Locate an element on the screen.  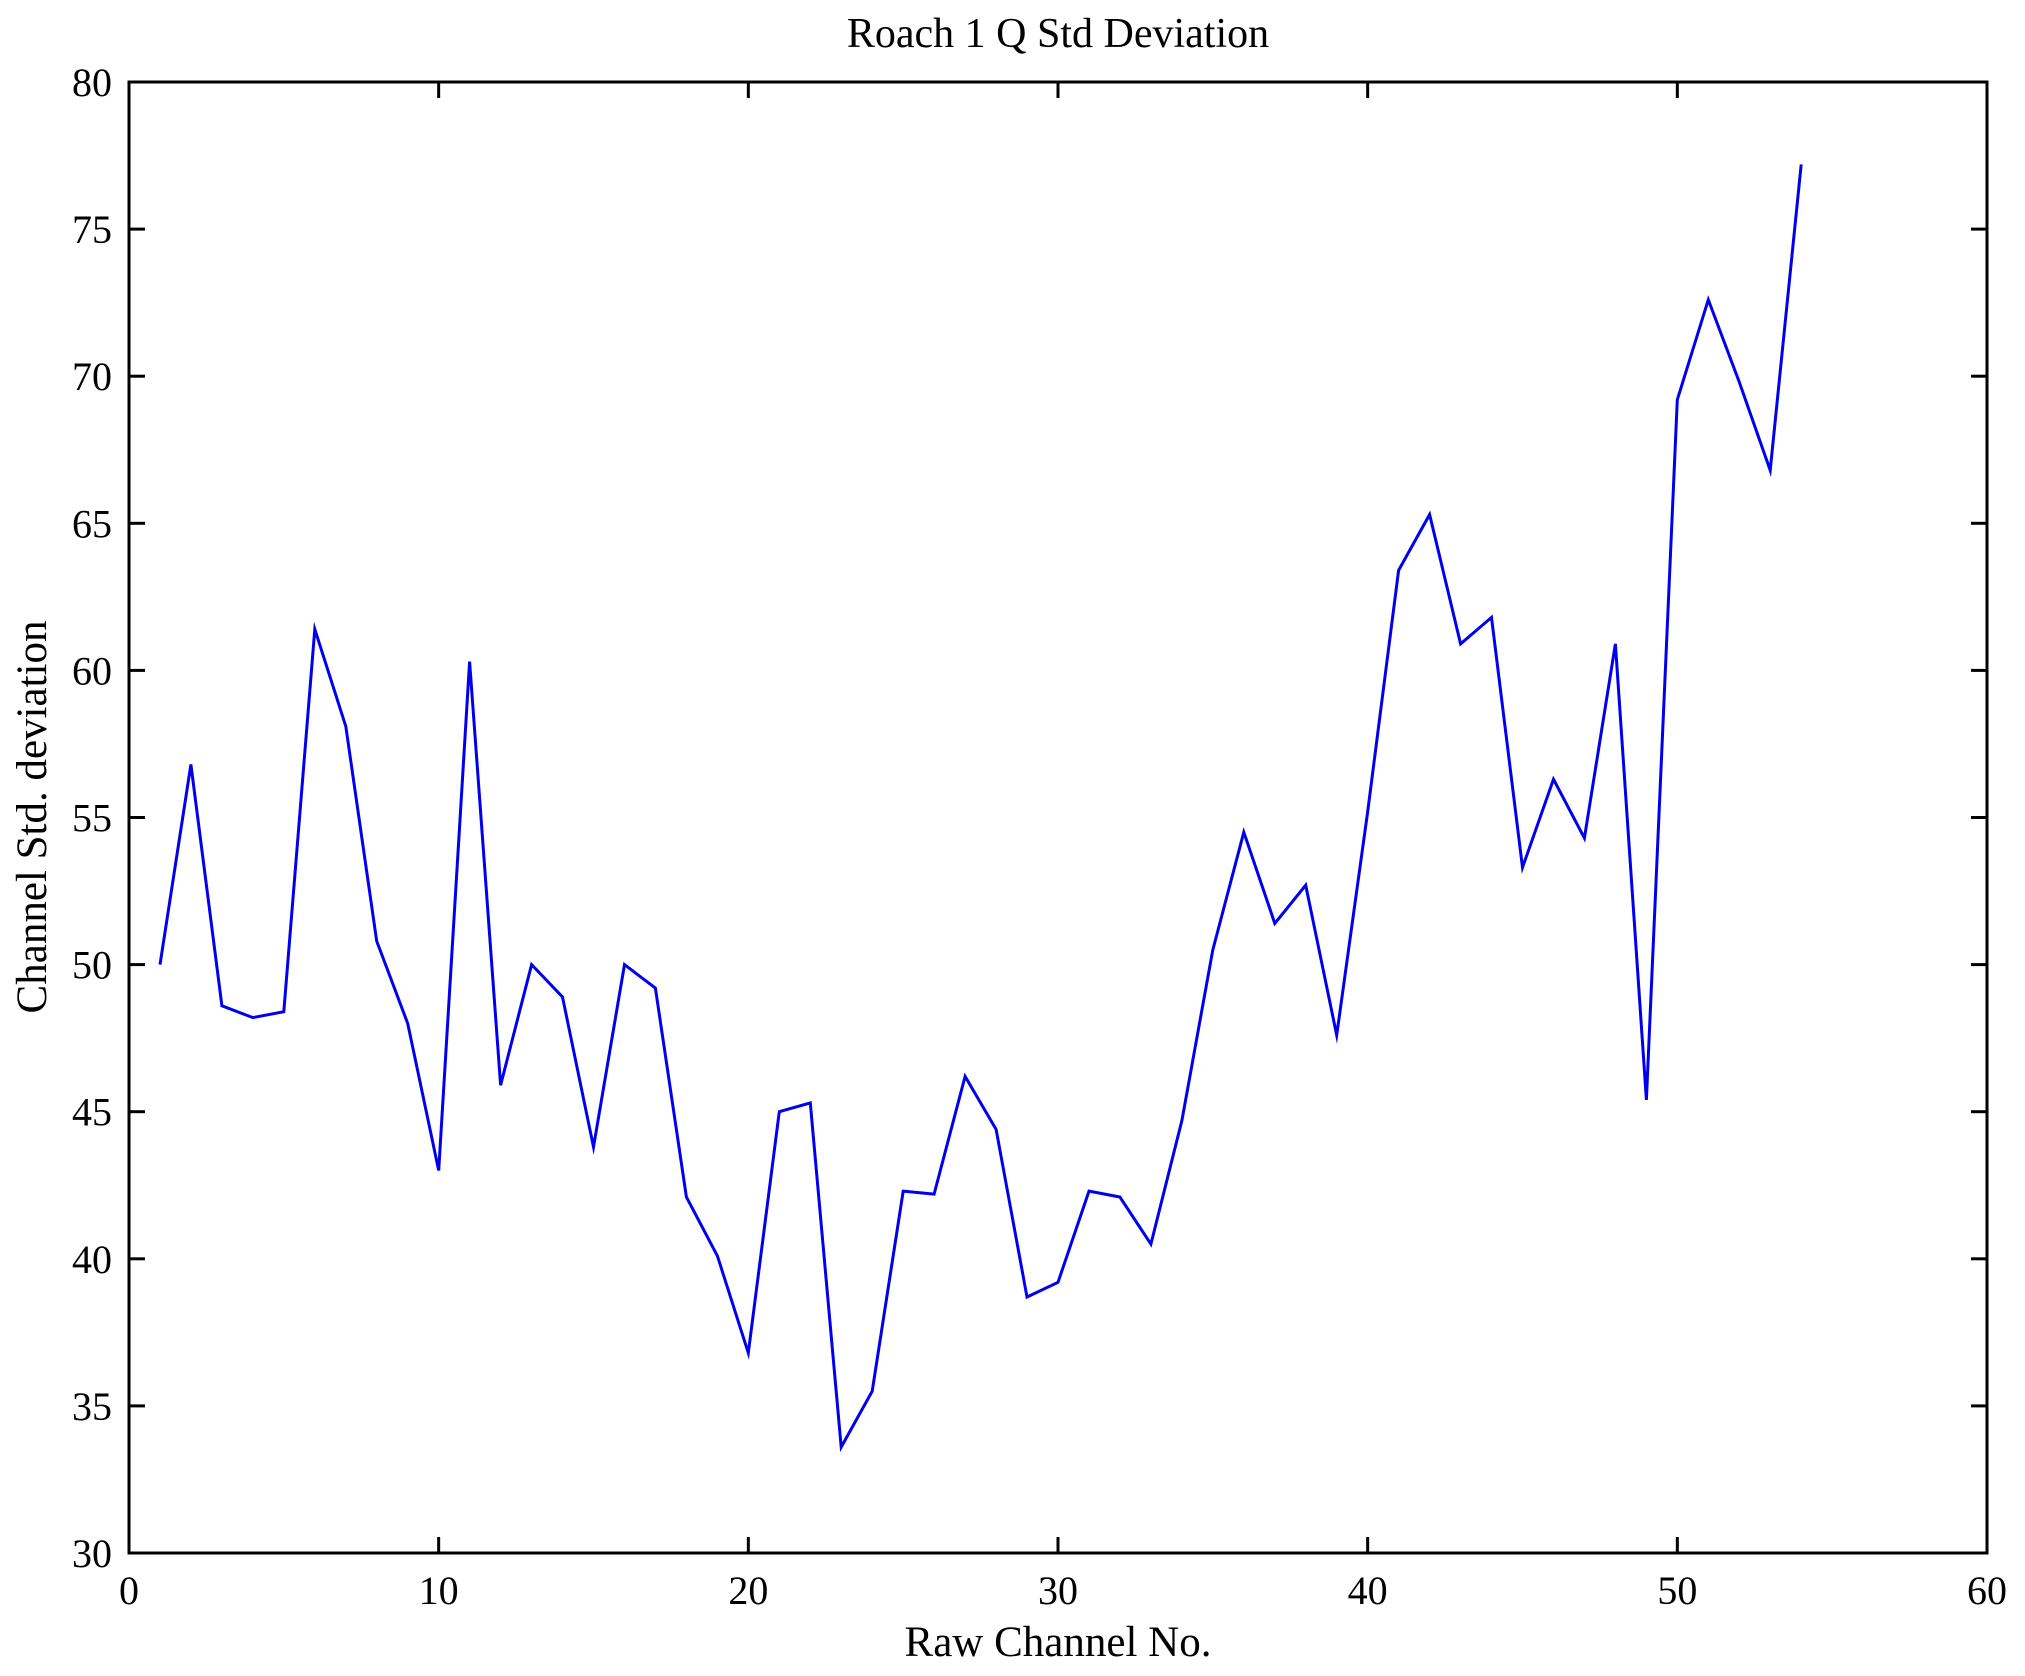
x-tick-label: 40 is located at coordinates (1368, 1590).